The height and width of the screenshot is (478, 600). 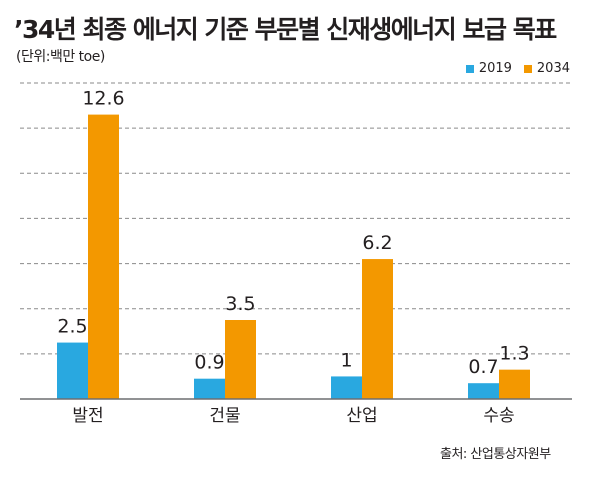 I want to click on data-label-2019: 2.5, so click(x=72, y=327).